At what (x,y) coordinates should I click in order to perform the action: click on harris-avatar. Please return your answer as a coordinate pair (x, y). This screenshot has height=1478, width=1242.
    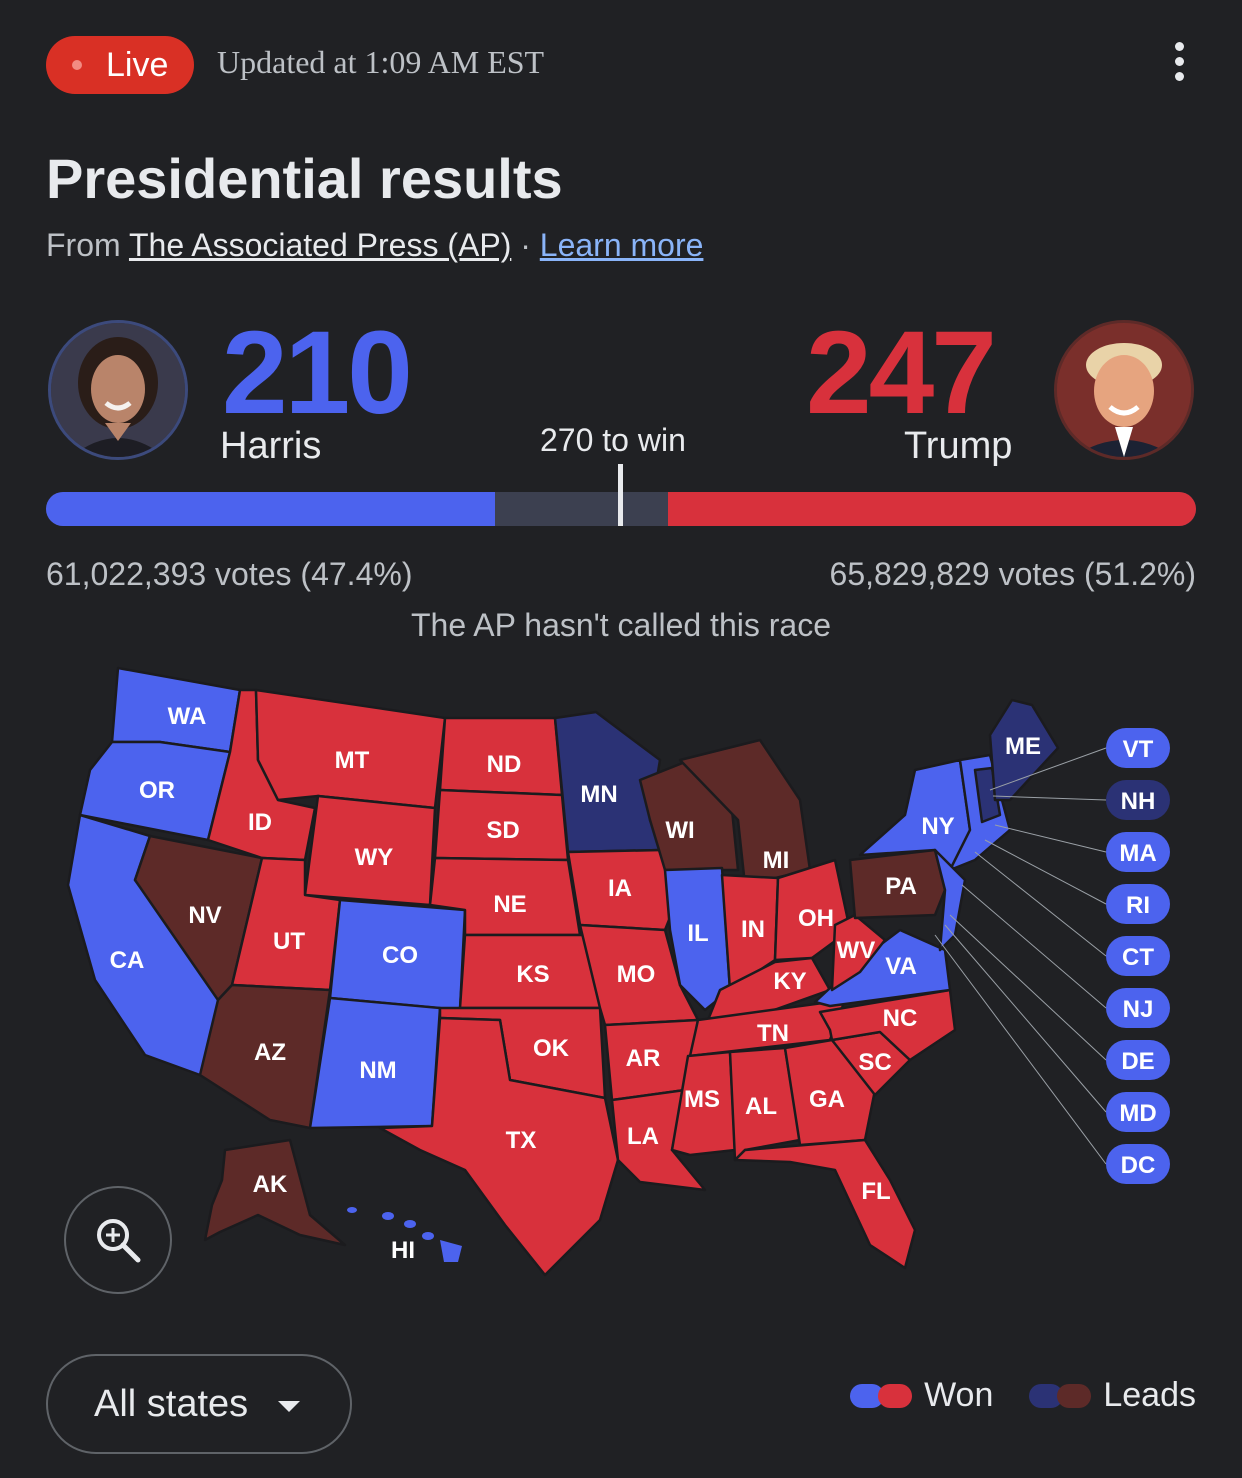
    Looking at the image, I should click on (118, 390).